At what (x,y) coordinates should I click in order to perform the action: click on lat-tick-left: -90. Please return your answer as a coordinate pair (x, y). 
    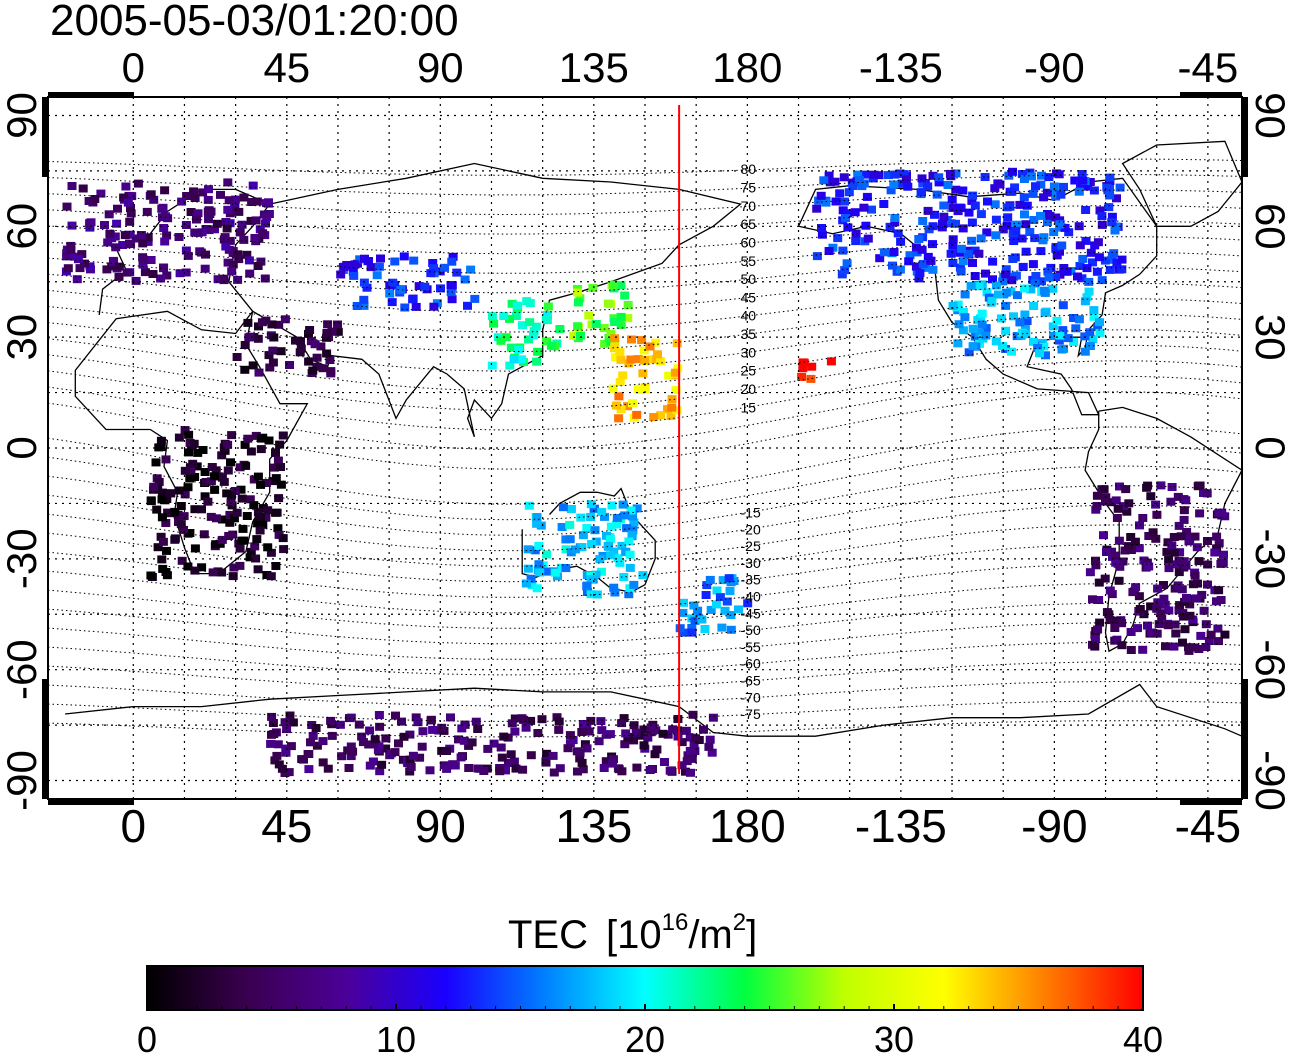
    Looking at the image, I should click on (22, 780).